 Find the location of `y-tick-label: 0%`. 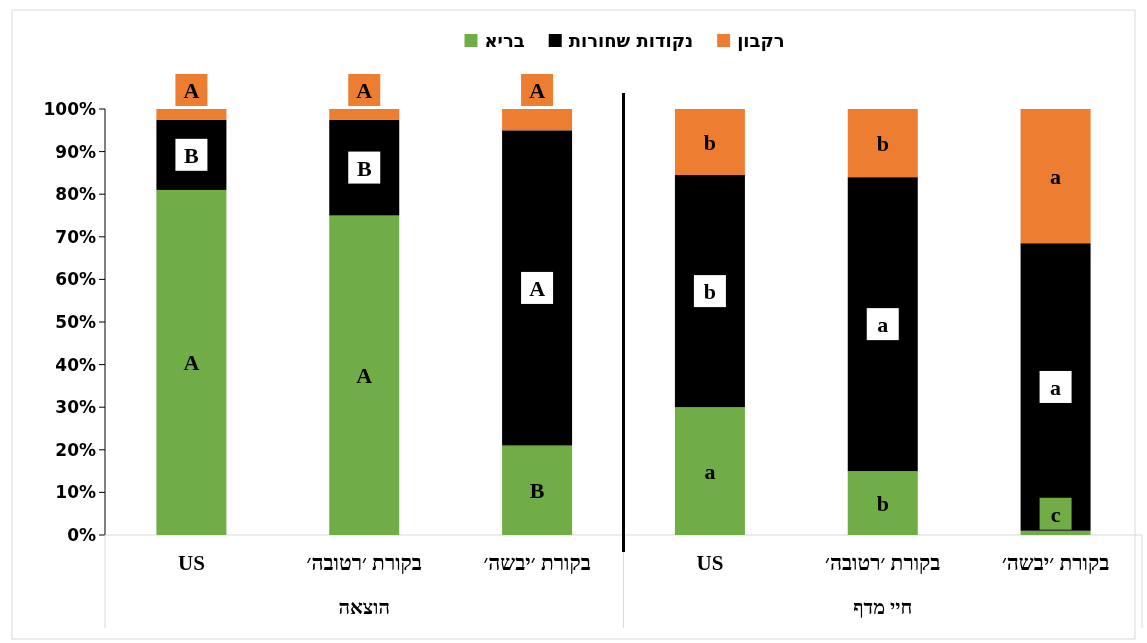

y-tick-label: 0% is located at coordinates (81, 535).